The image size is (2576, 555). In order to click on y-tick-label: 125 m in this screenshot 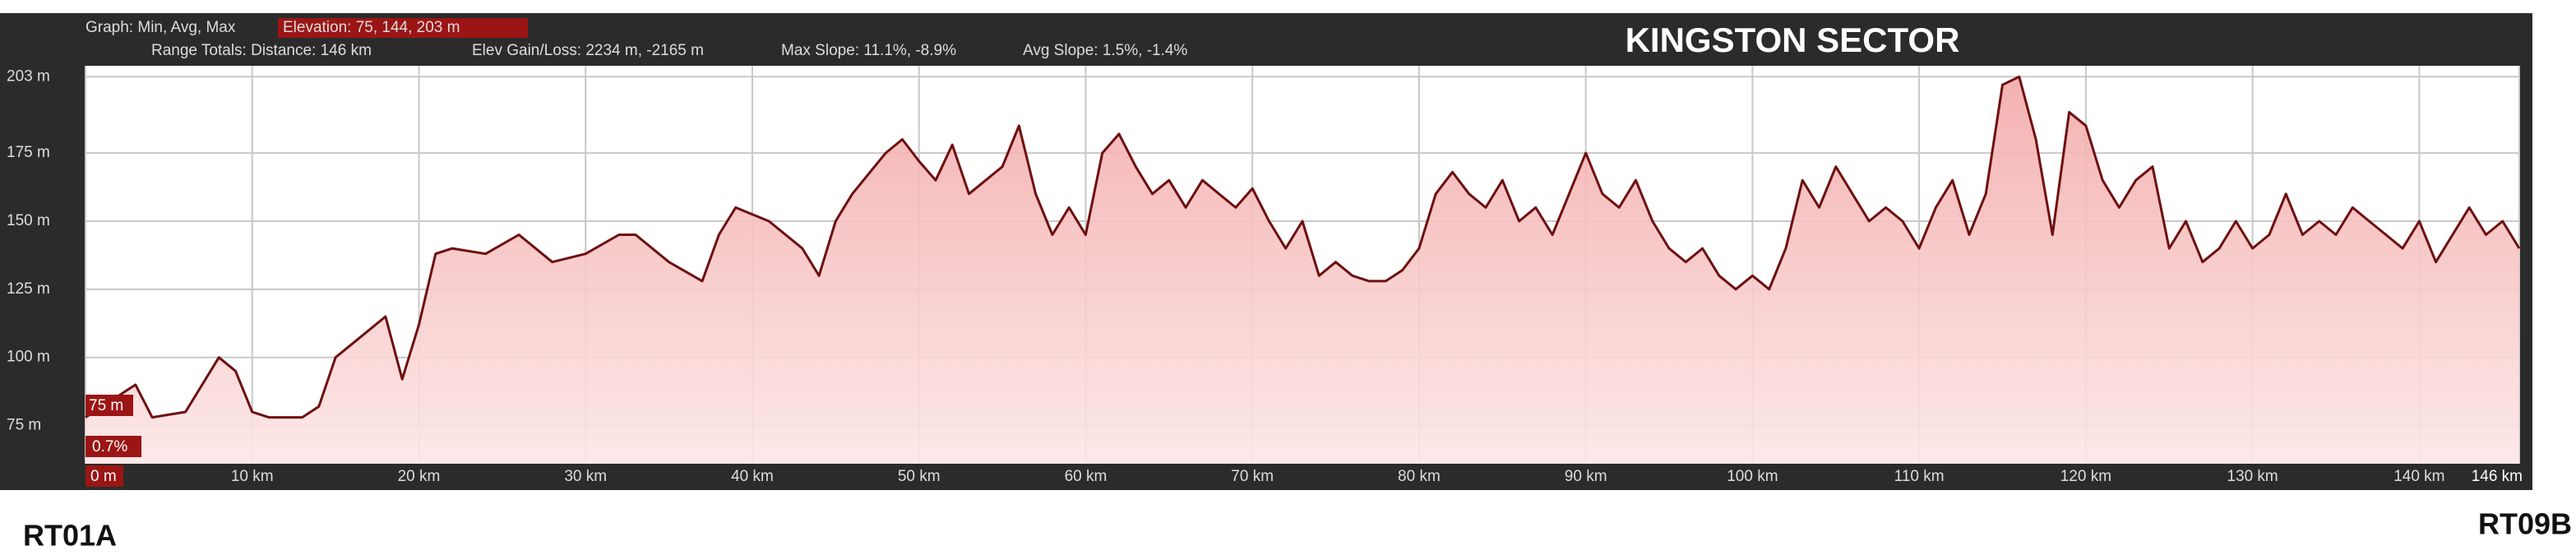, I will do `click(28, 289)`.